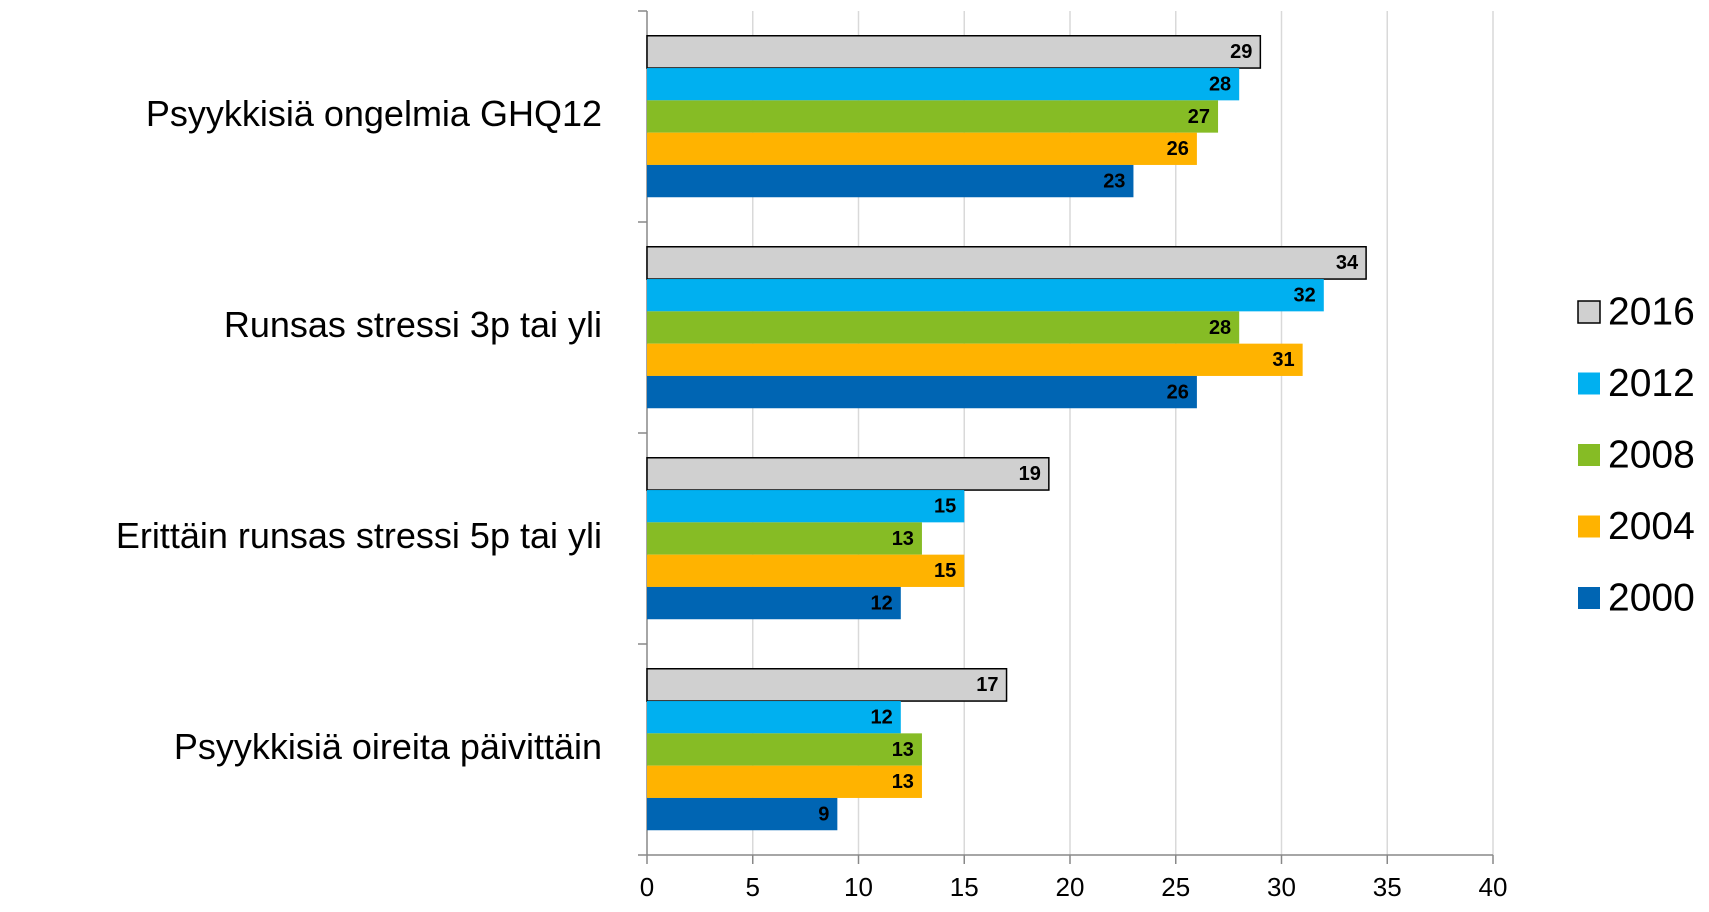 The height and width of the screenshot is (912, 1709). Describe the element at coordinates (1651, 597) in the screenshot. I see `legend-label: 2000` at that location.